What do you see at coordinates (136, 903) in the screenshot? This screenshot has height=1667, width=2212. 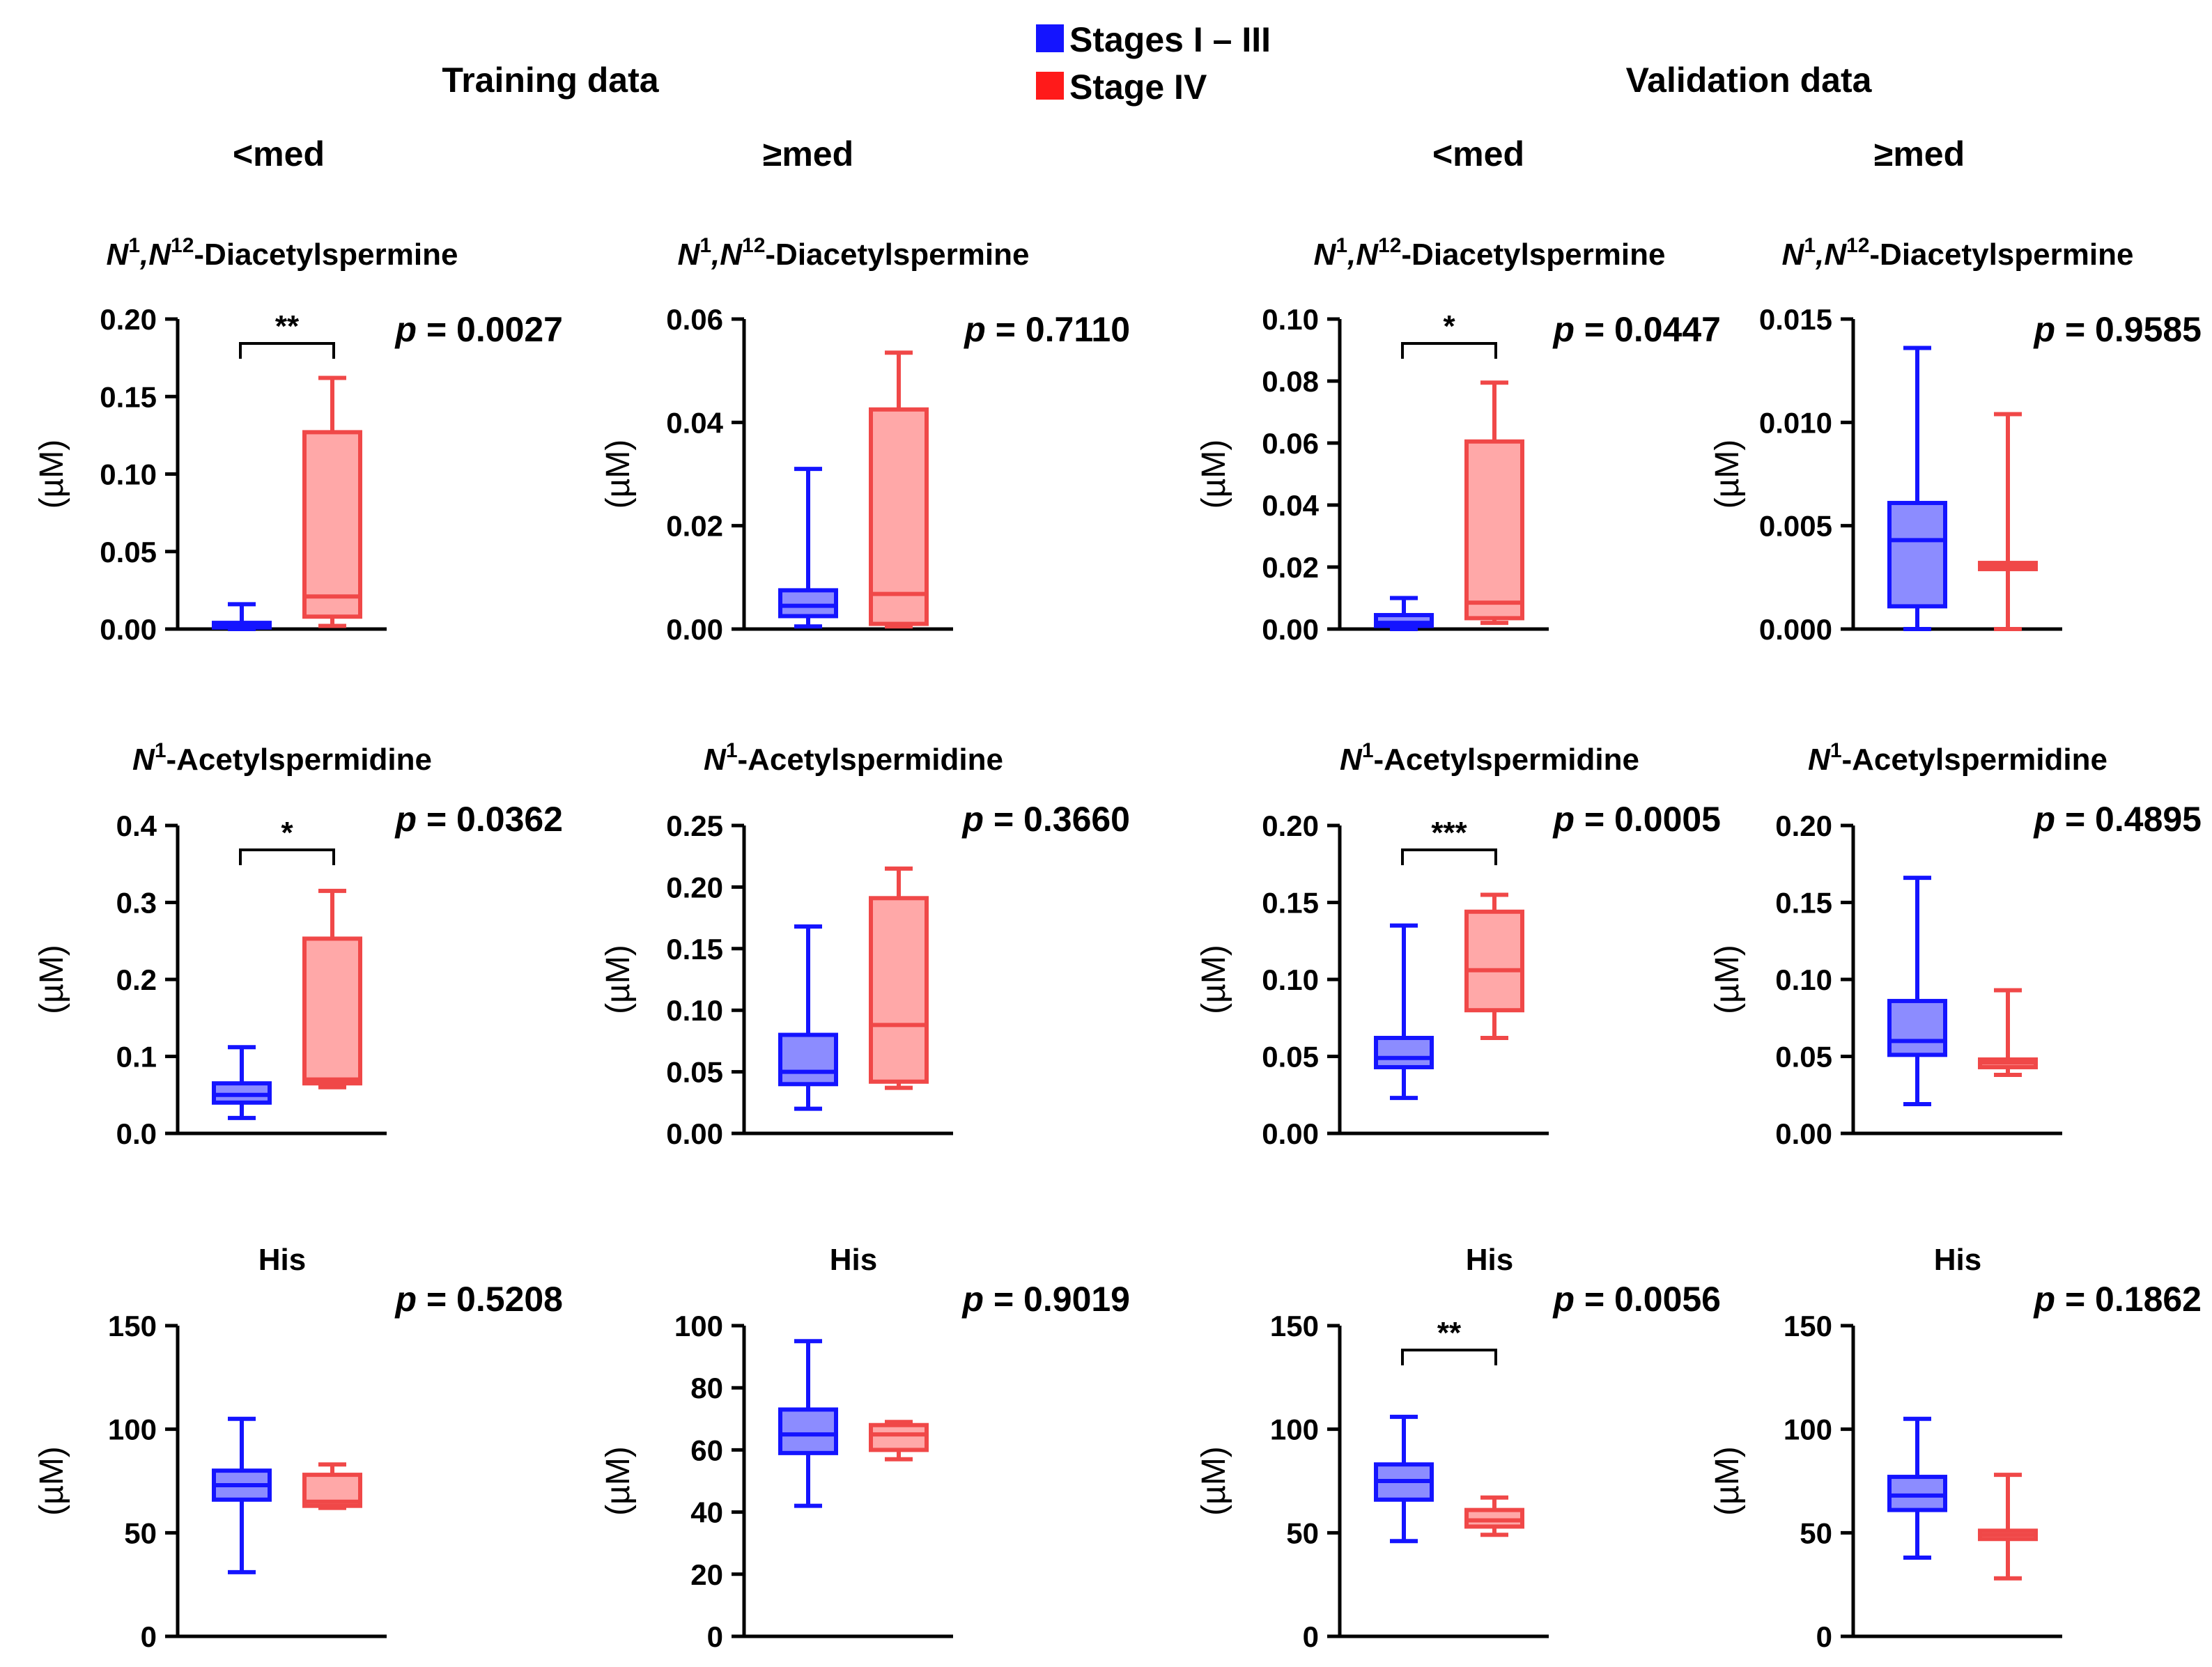 I see `y-tick-label: 0.3` at bounding box center [136, 903].